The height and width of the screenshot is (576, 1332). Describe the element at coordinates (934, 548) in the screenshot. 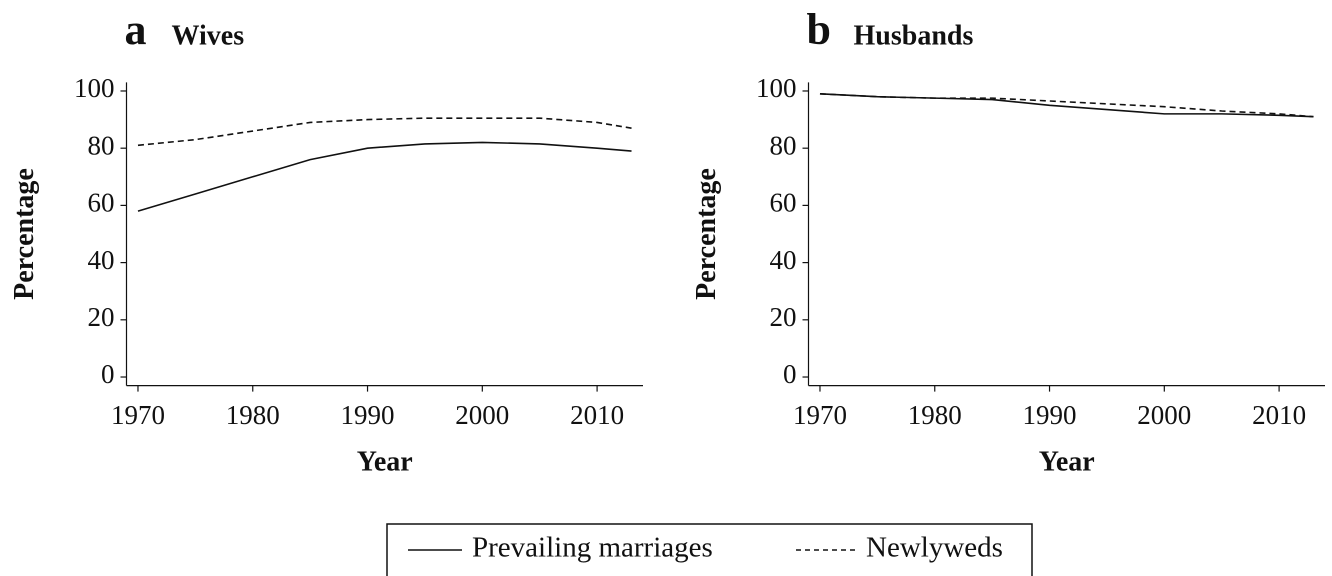

I see `legend-label: Newlyweds` at that location.